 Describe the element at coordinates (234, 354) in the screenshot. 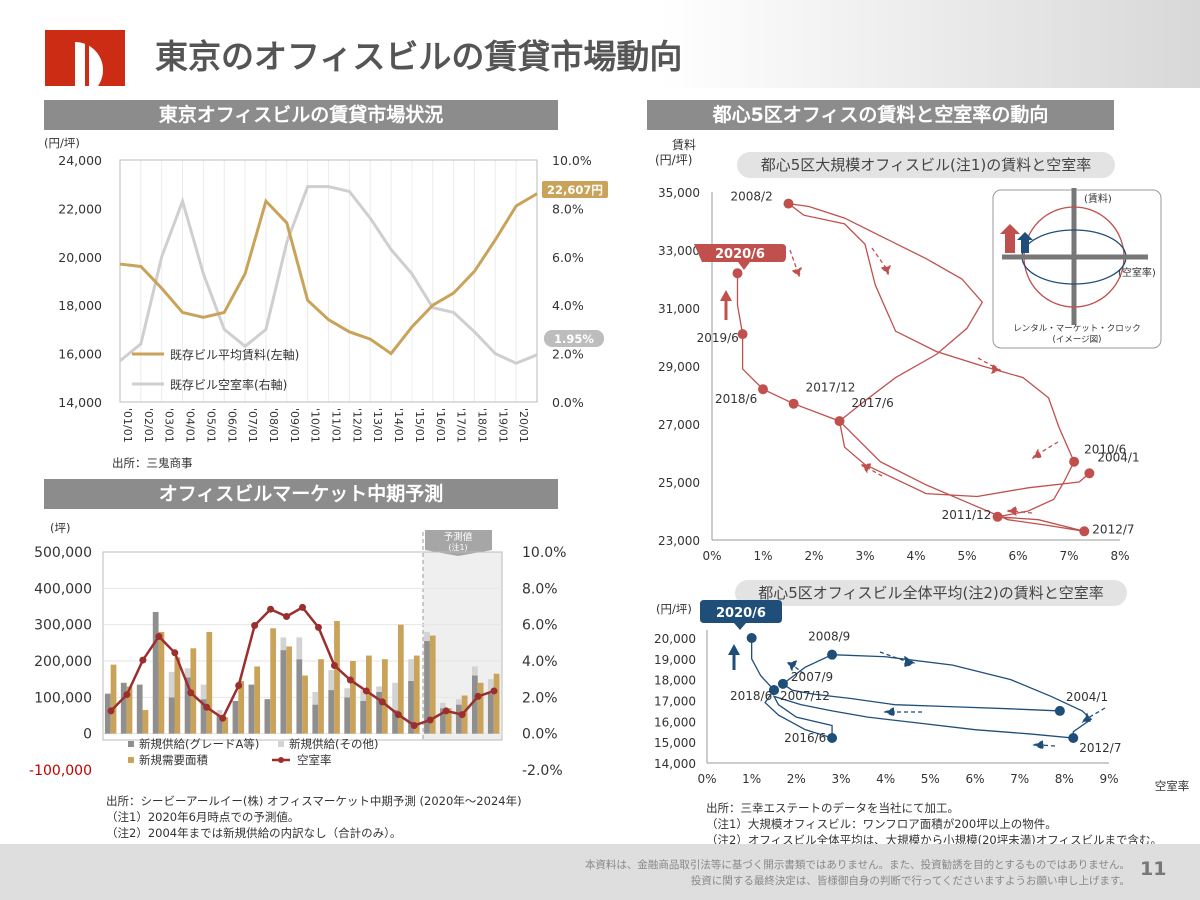

I see `legend-rent: 既存ビル平均賃料(左軸)` at that location.